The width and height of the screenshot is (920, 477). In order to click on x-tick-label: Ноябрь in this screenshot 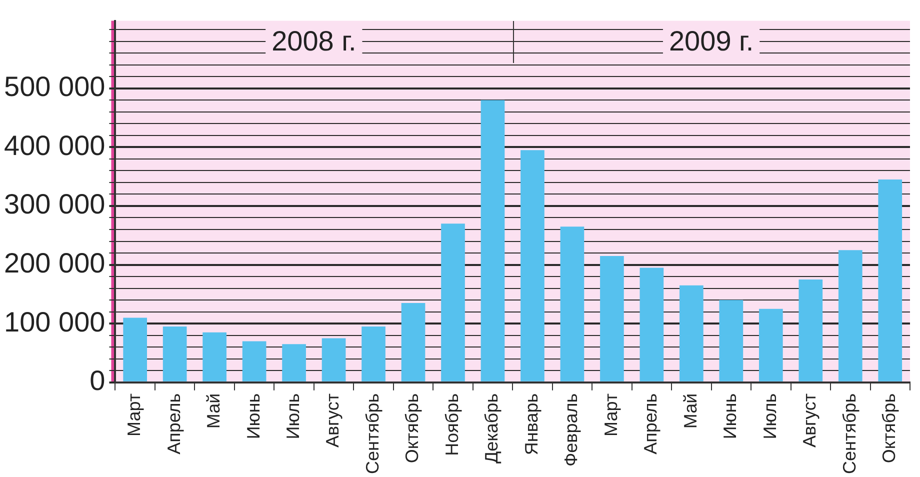, I will do `click(452, 424)`.